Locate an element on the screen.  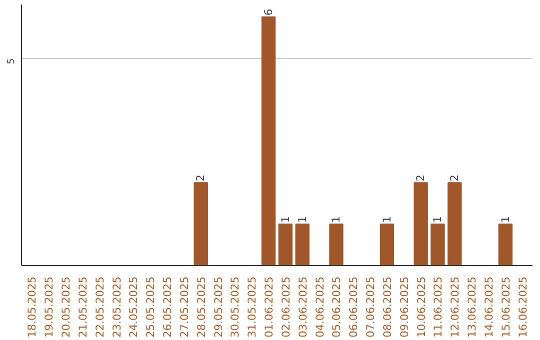
x-tick-label: 29.05.2025 is located at coordinates (218, 307).